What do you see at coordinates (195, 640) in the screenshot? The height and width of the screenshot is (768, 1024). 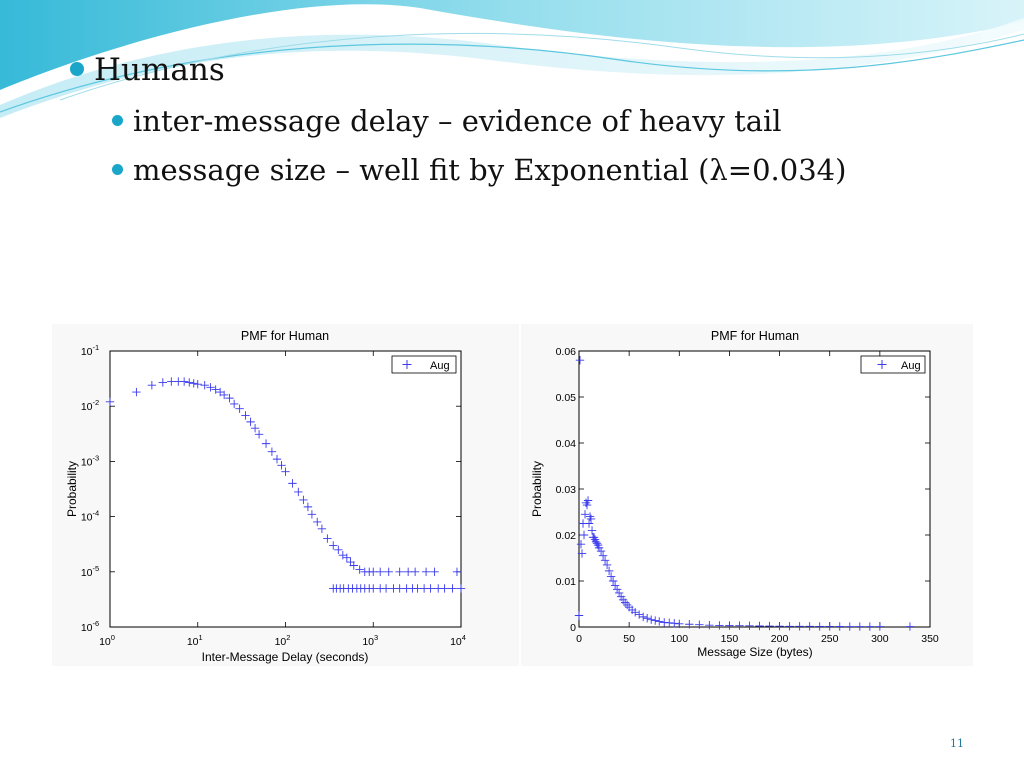 I see `x-tick-label: 10¹` at bounding box center [195, 640].